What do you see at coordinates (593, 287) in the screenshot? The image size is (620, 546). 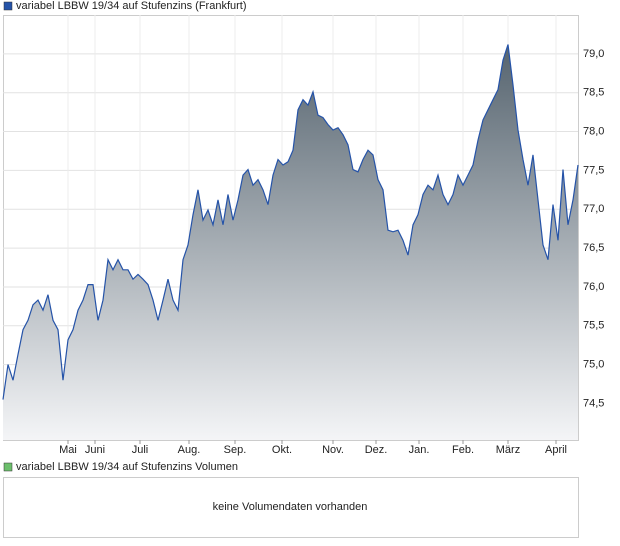 I see `y-tick-label: 76,0` at bounding box center [593, 287].